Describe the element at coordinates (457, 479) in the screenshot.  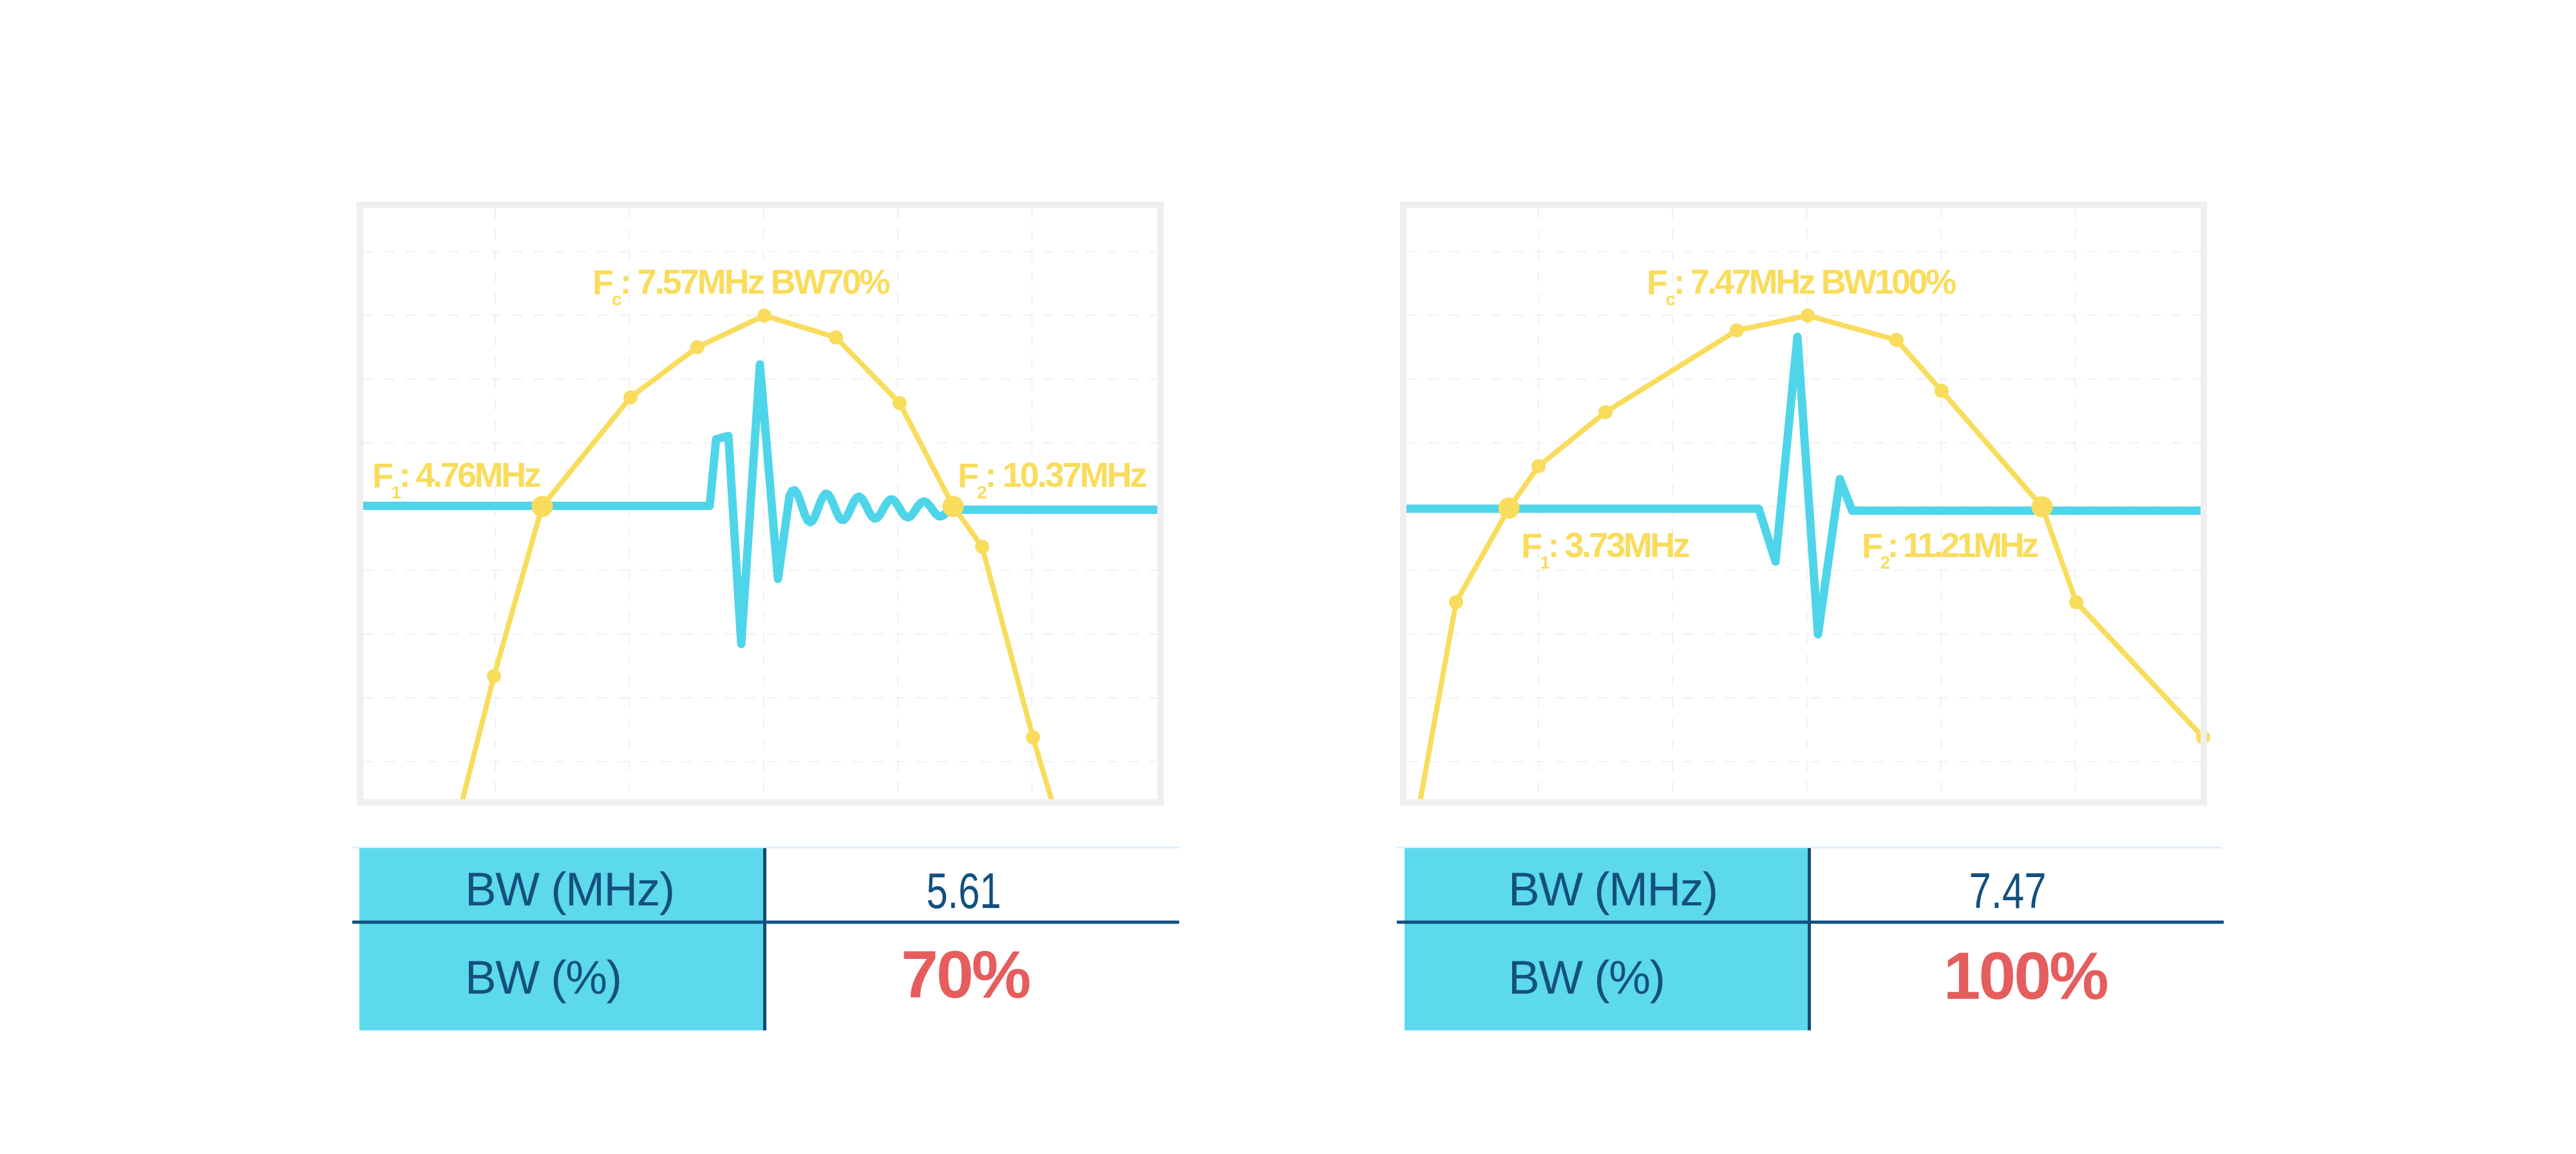
I see `svg-text: F1: 4.76MHz` at that location.